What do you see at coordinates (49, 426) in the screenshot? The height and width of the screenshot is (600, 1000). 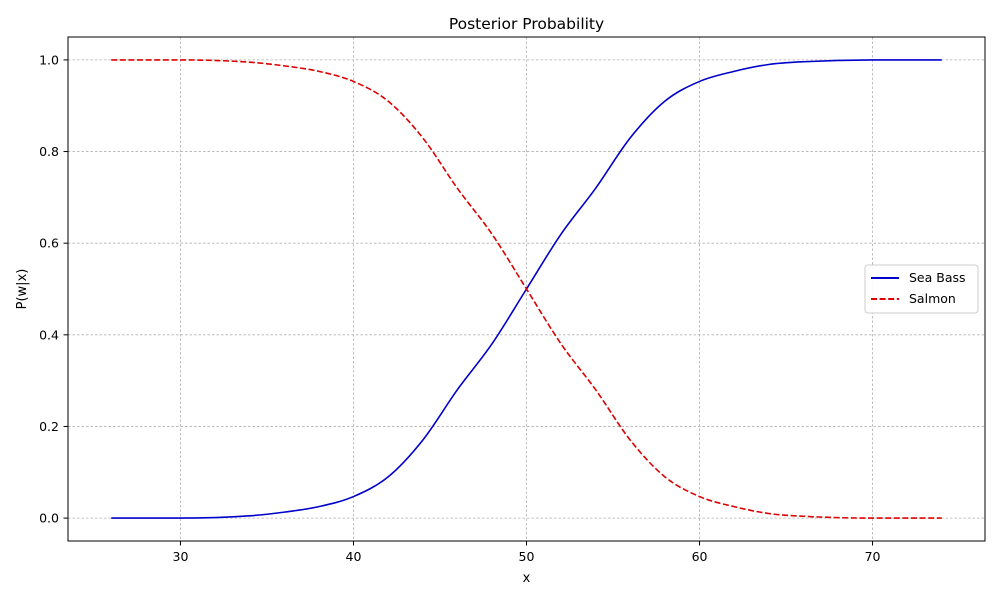 I see `y-tick-label-1: 0.2` at bounding box center [49, 426].